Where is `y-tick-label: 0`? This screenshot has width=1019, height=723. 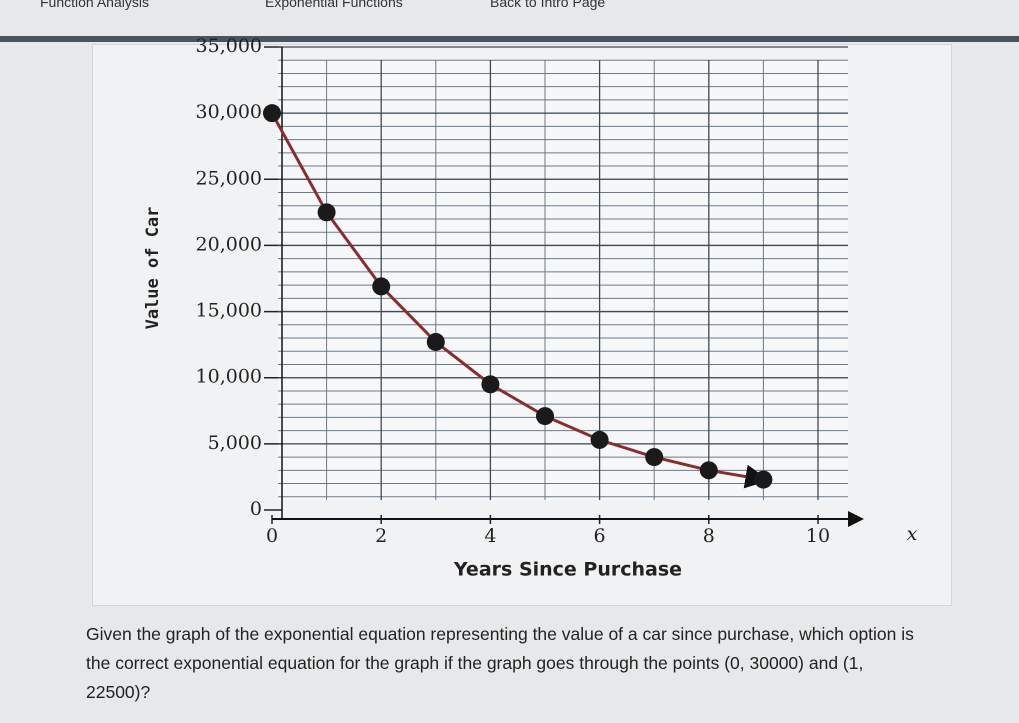
y-tick-label: 0 is located at coordinates (256, 509).